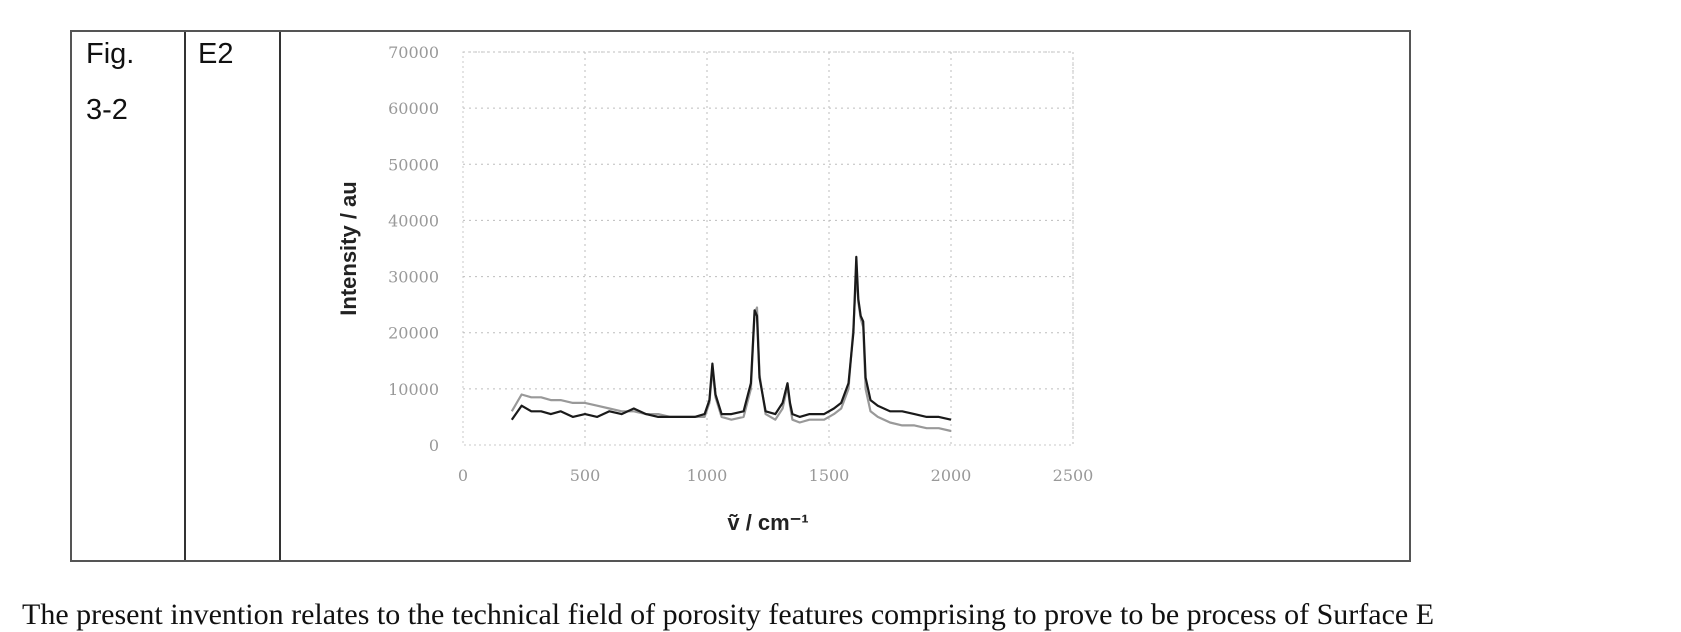 This screenshot has height=632, width=1681. I want to click on x-tick-label: 500, so click(585, 475).